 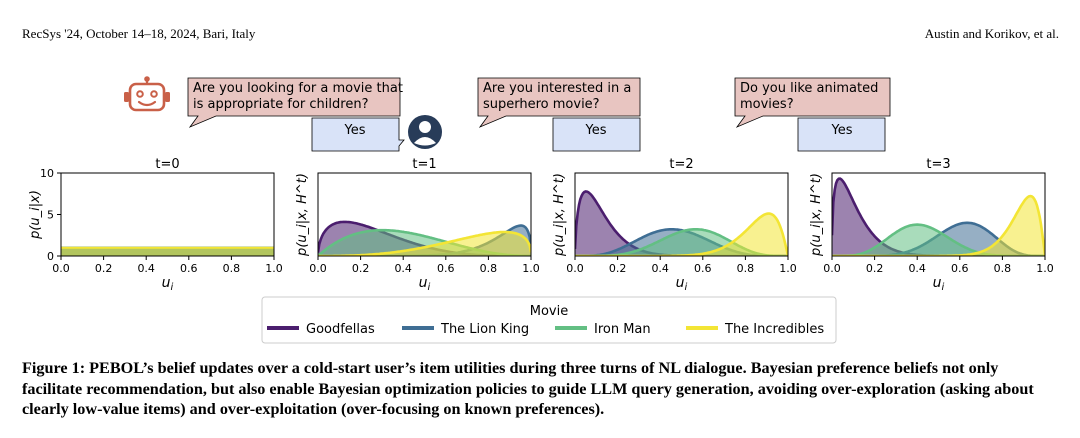 I want to click on question-bubble-2: Are you interested in a superhero movie?, so click(x=559, y=102).